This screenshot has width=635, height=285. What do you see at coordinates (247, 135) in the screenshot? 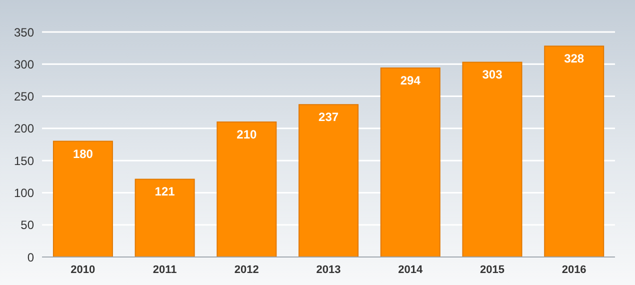
I see `data-label: 210` at bounding box center [247, 135].